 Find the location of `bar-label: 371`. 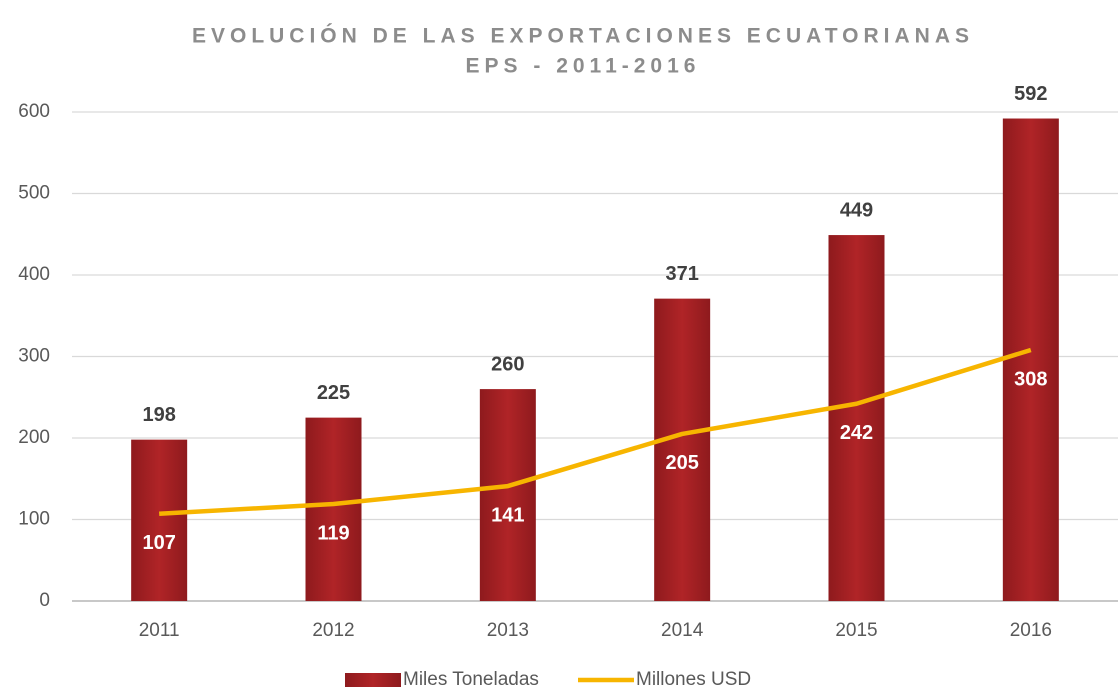

bar-label: 371 is located at coordinates (681, 274).